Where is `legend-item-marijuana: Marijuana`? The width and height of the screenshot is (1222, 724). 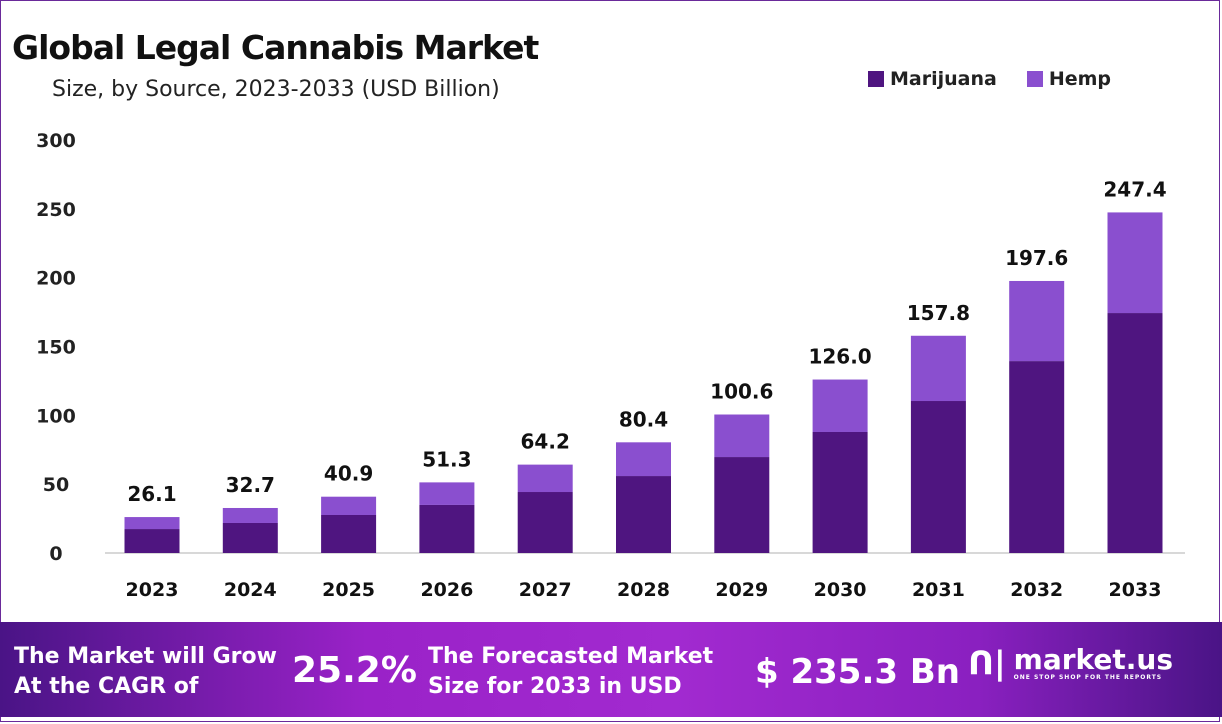 legend-item-marijuana: Marijuana is located at coordinates (932, 79).